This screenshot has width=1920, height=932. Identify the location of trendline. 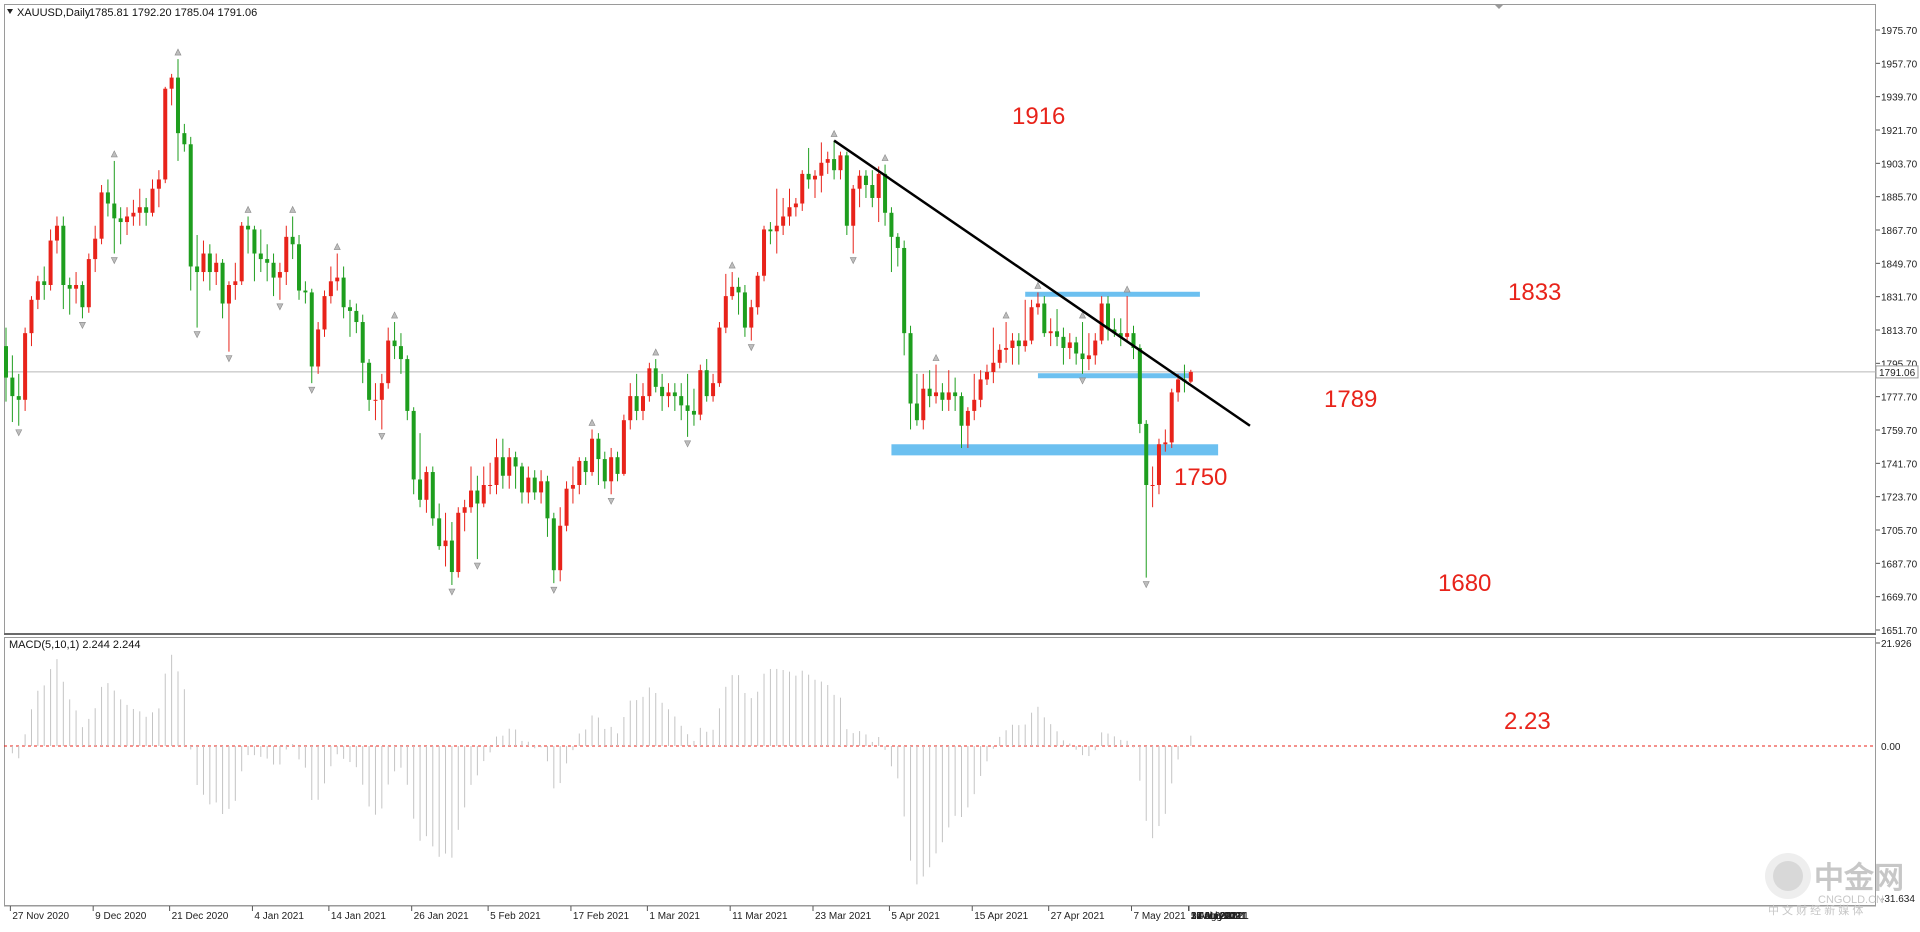
(1042, 283).